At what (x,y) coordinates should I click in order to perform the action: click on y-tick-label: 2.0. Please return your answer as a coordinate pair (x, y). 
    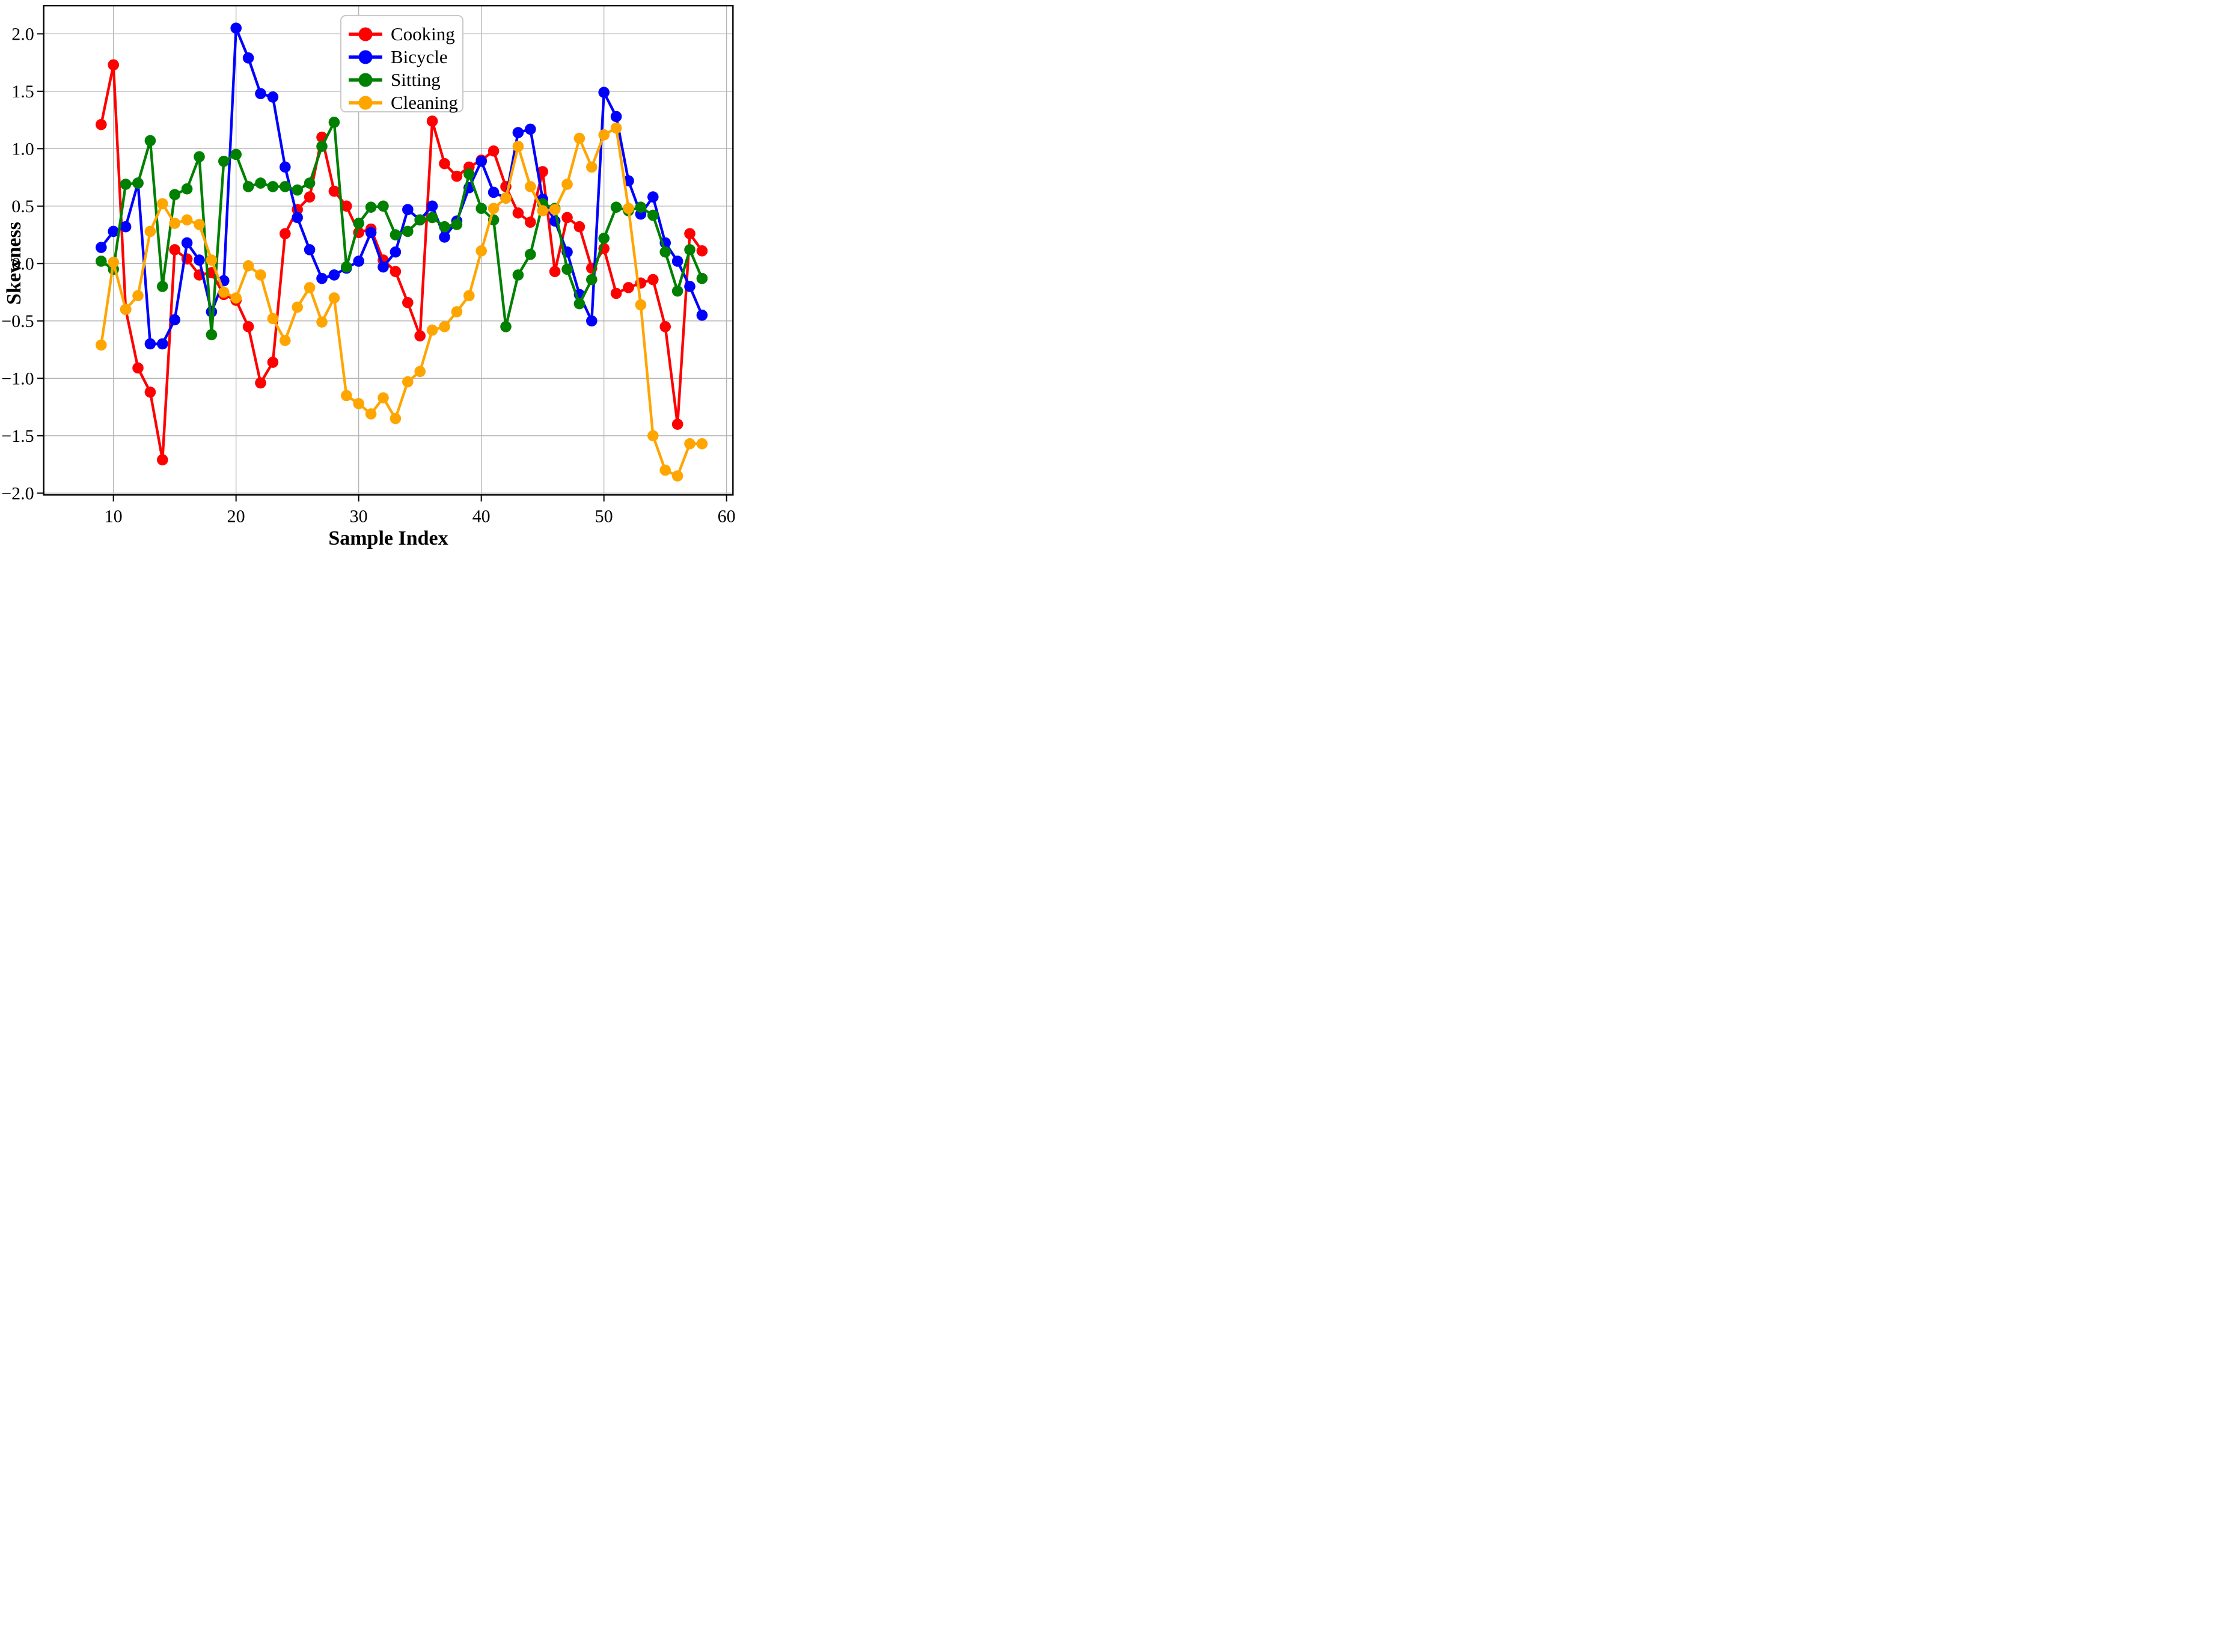
    Looking at the image, I should click on (22, 34).